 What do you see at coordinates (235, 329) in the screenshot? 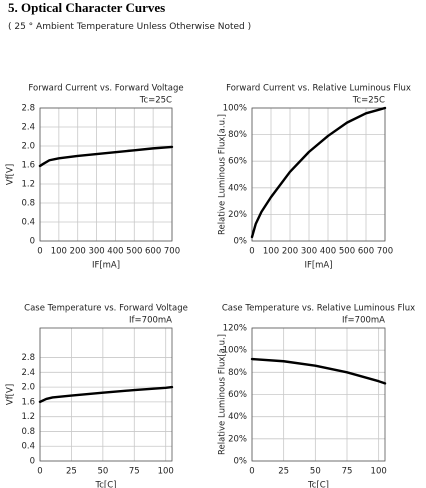
I see `y-tick-label: 120%` at bounding box center [235, 329].